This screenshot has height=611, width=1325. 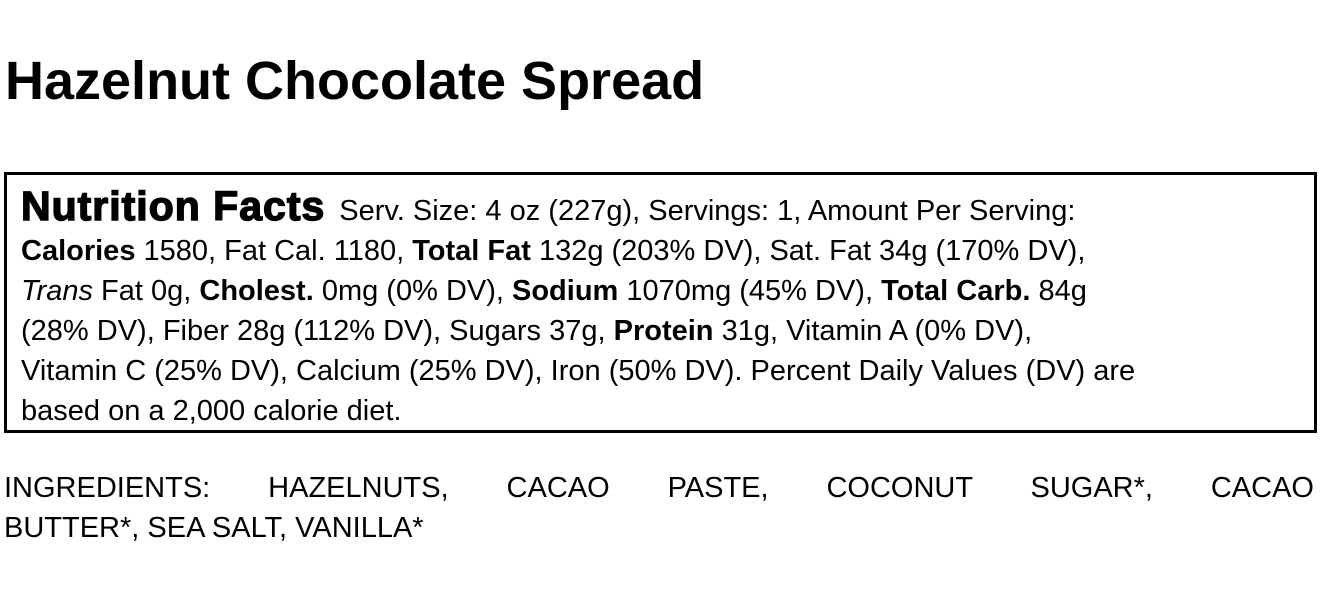 What do you see at coordinates (146, 291) in the screenshot?
I see `text-segment: Fat 0g,` at bounding box center [146, 291].